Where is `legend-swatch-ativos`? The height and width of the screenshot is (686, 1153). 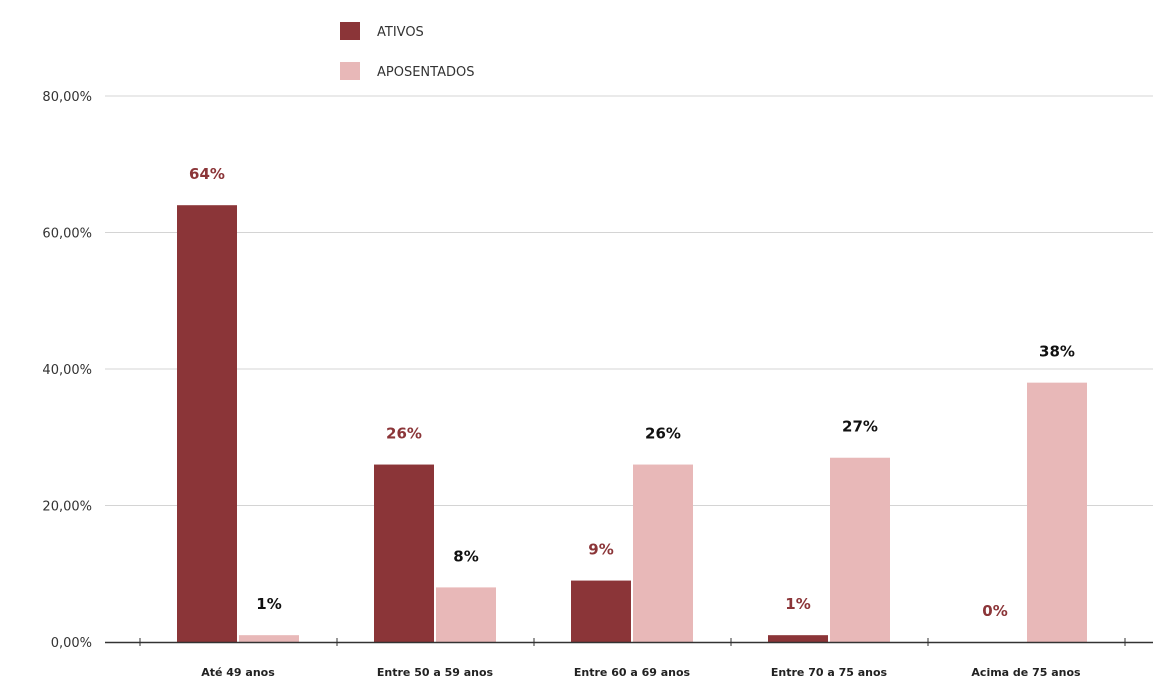
legend-swatch-ativos is located at coordinates (350, 31).